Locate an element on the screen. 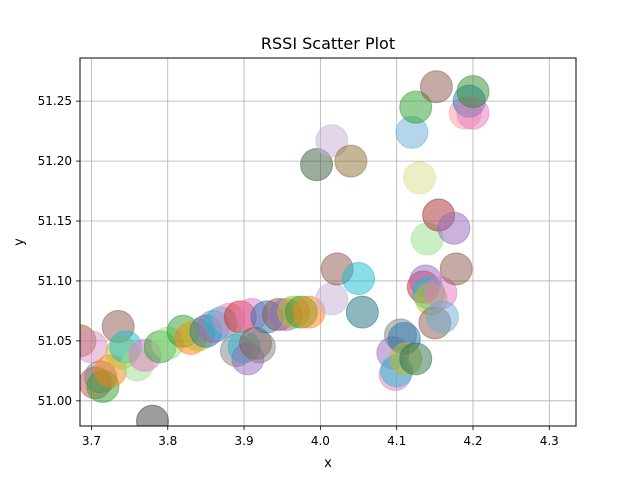  chart-title: RSSI Scatter Plot is located at coordinates (328, 43).